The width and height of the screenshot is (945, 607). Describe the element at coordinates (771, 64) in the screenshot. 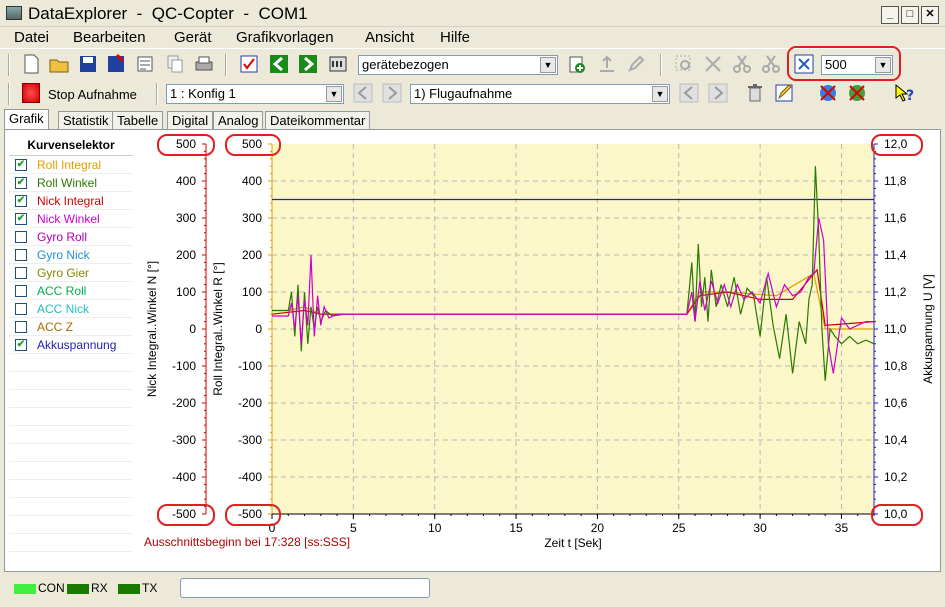

I see `cut-right-icon` at that location.